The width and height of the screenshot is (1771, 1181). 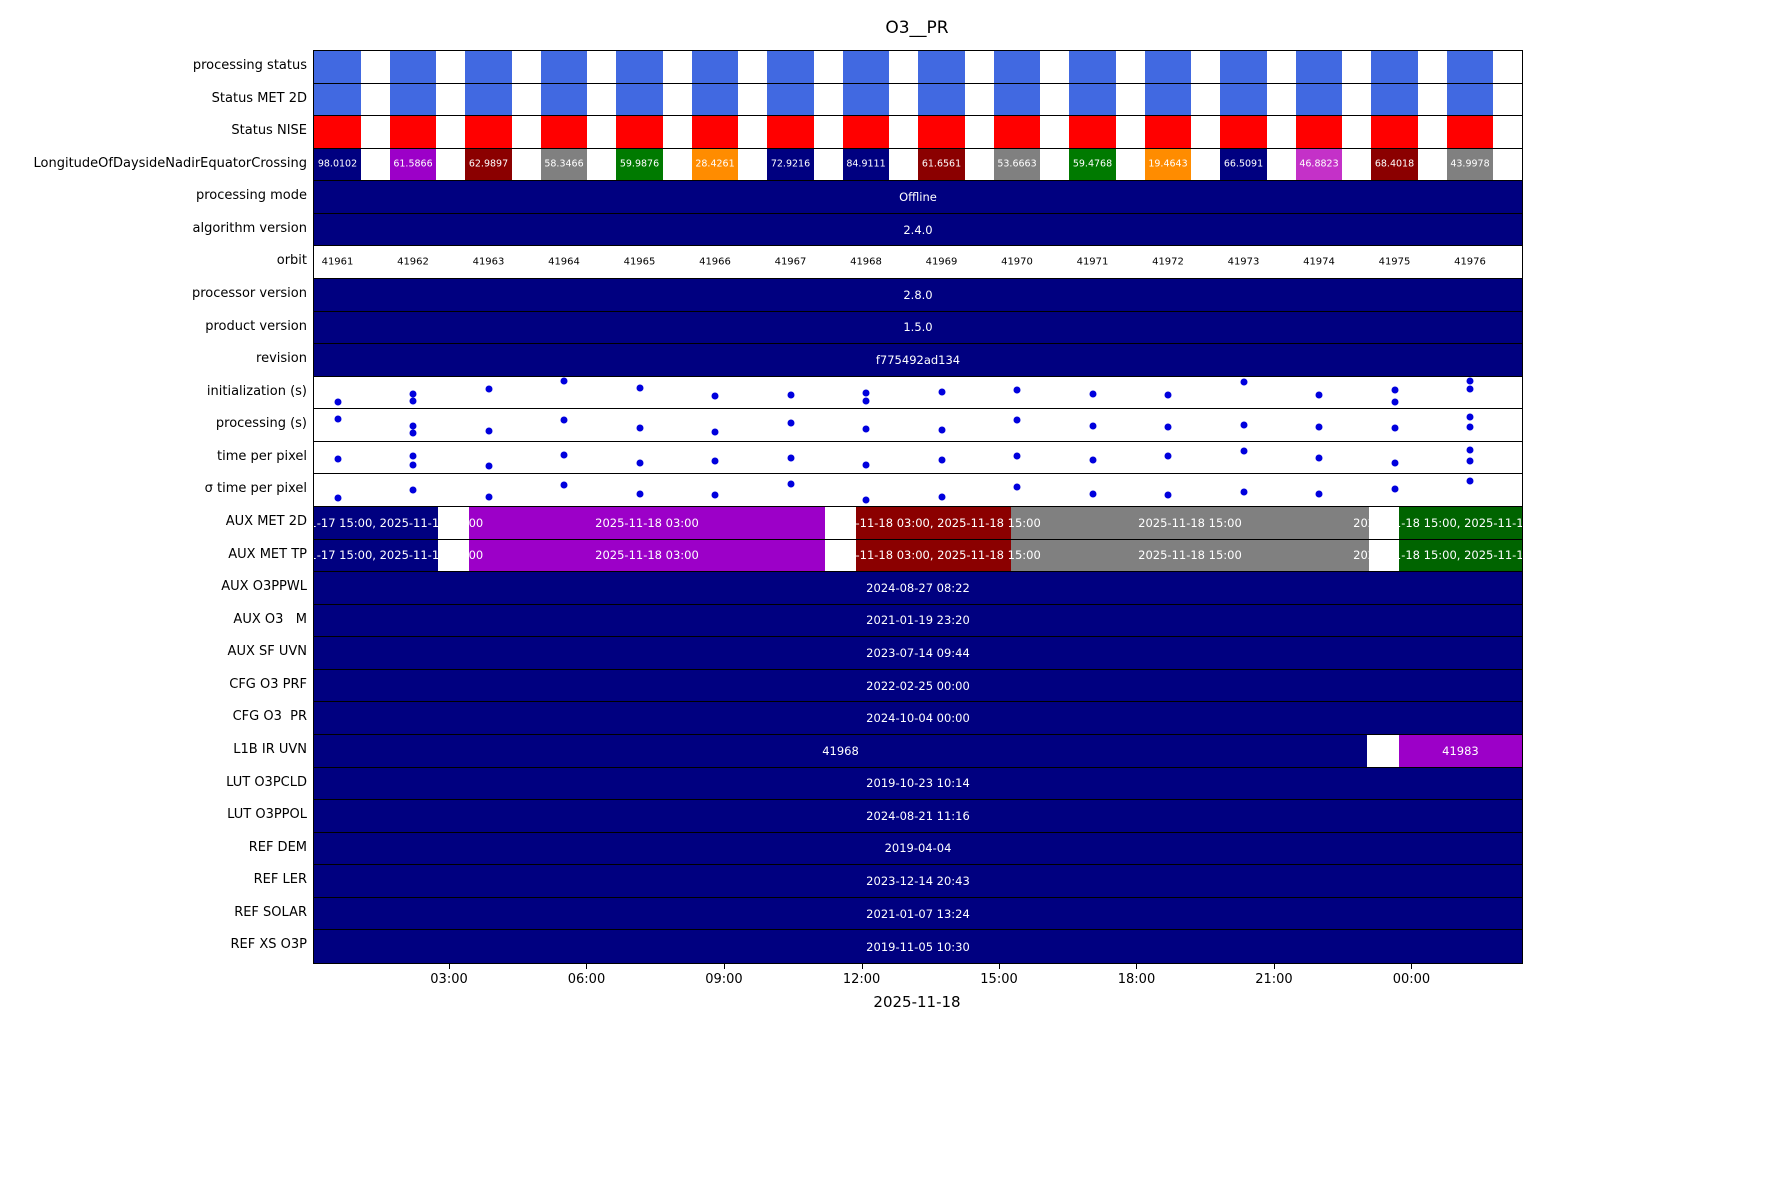 I want to click on row-label-algorithm-version: algorithm version, so click(x=250, y=228).